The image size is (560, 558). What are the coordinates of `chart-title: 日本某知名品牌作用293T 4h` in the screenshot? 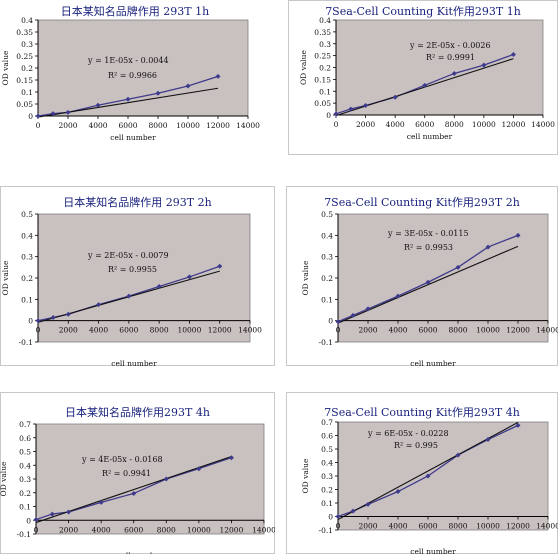 It's located at (137, 412).